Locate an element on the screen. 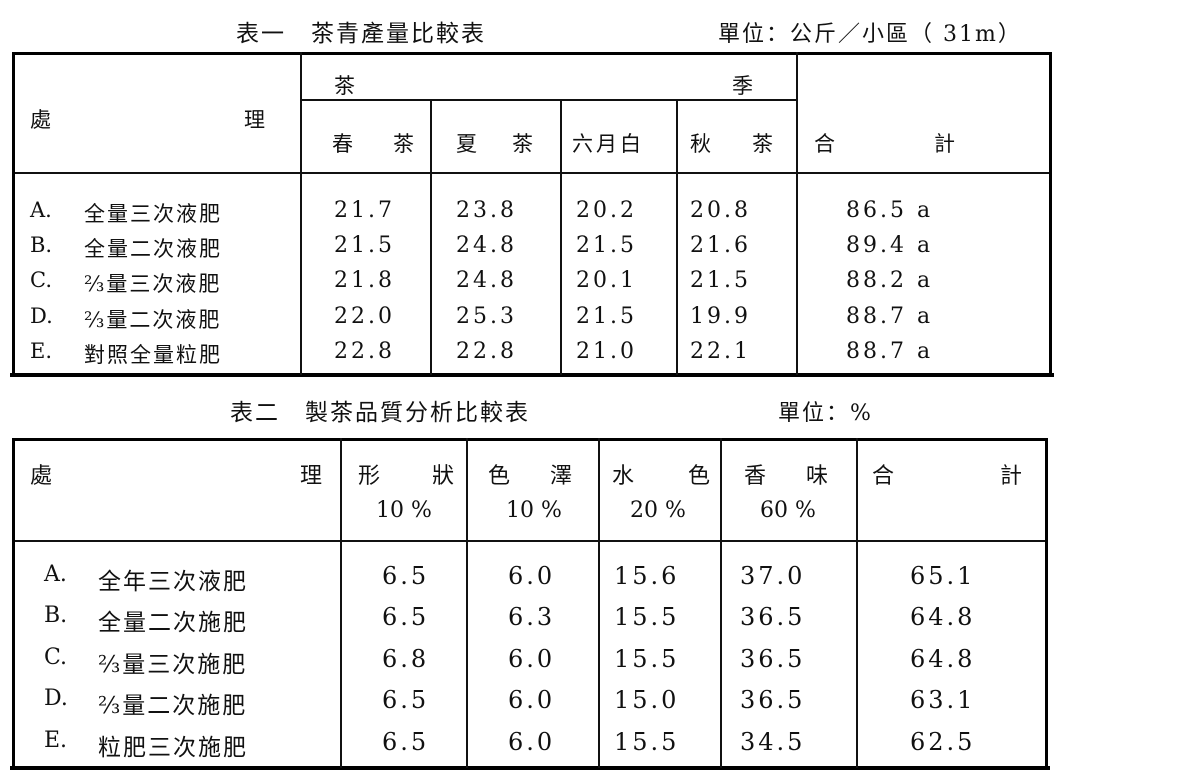 The width and height of the screenshot is (1183, 777). row-total: 63.1 is located at coordinates (943, 700).